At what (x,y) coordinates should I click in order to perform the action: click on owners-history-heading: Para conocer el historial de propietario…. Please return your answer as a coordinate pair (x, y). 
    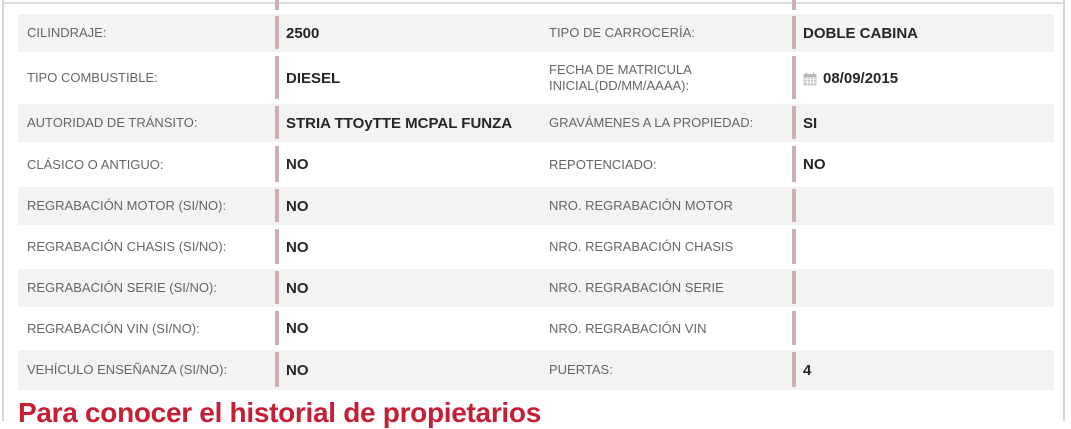
    Looking at the image, I should click on (279, 412).